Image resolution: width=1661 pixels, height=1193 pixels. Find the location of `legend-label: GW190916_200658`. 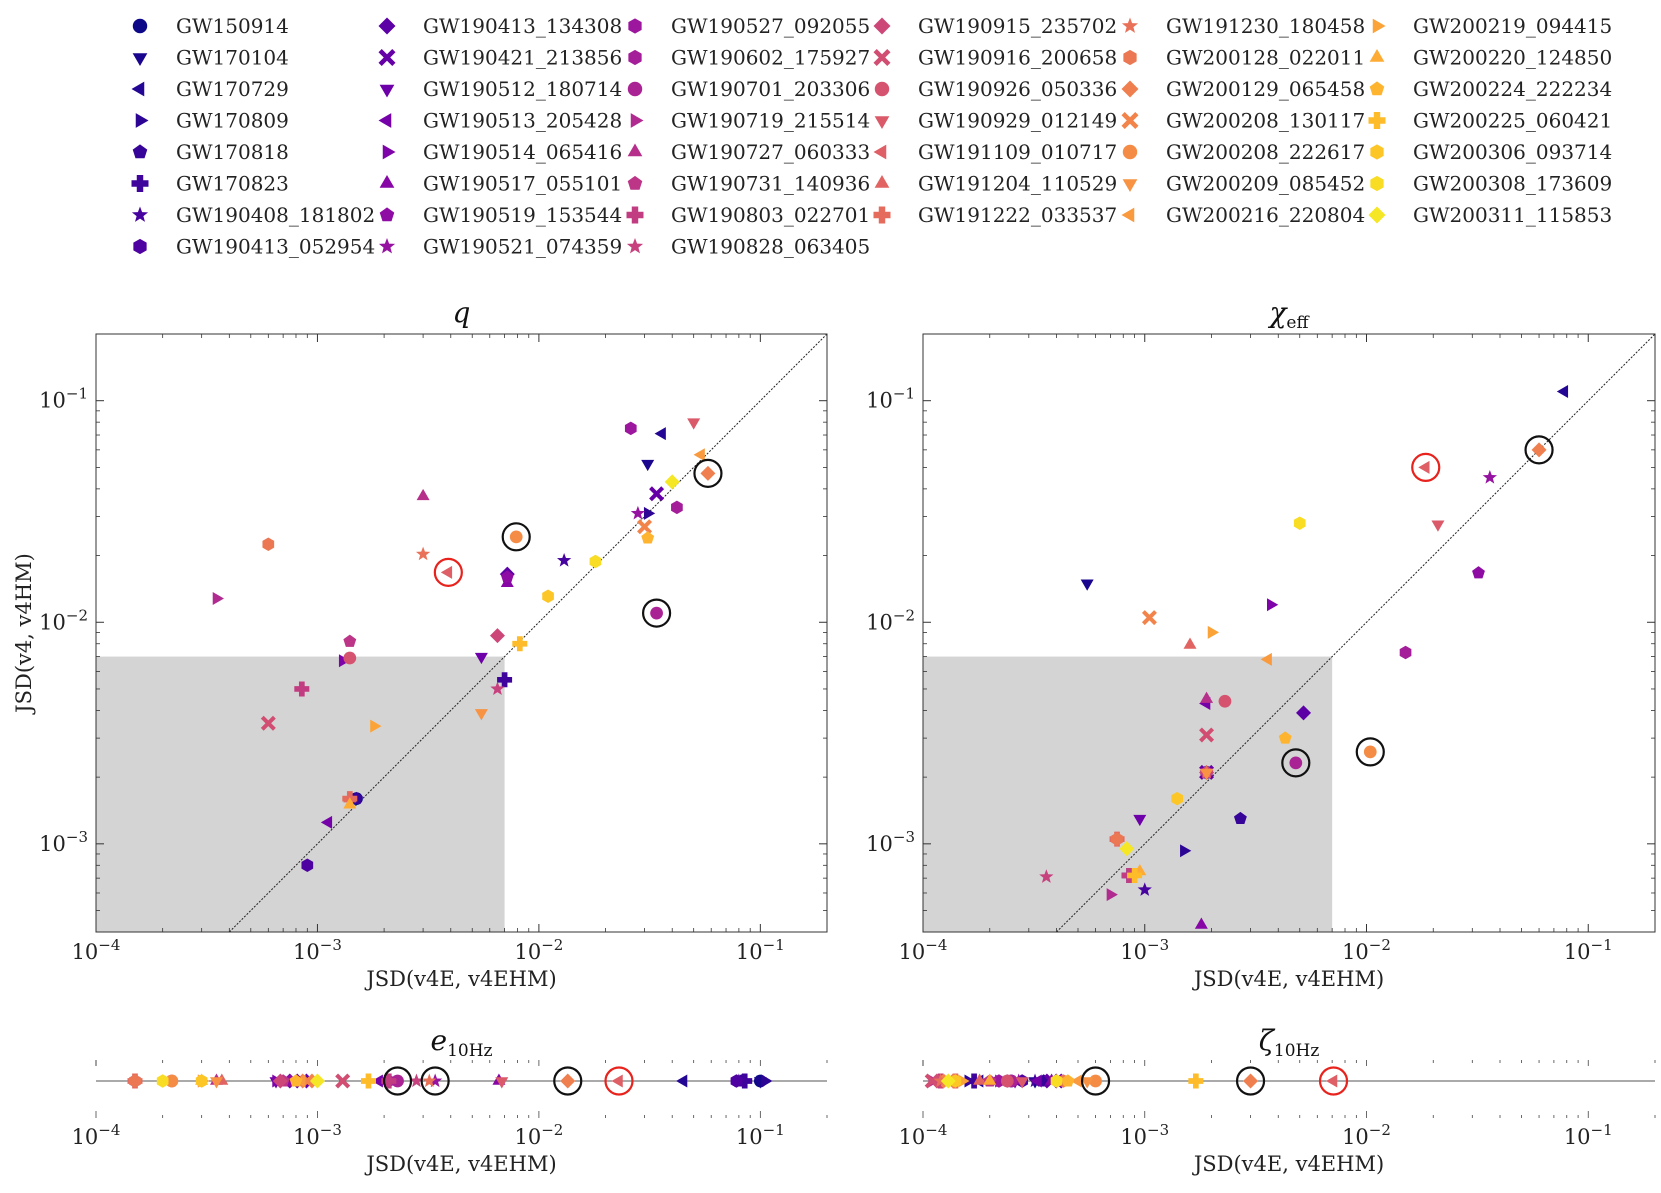

legend-label: GW190916_200658 is located at coordinates (1017, 58).